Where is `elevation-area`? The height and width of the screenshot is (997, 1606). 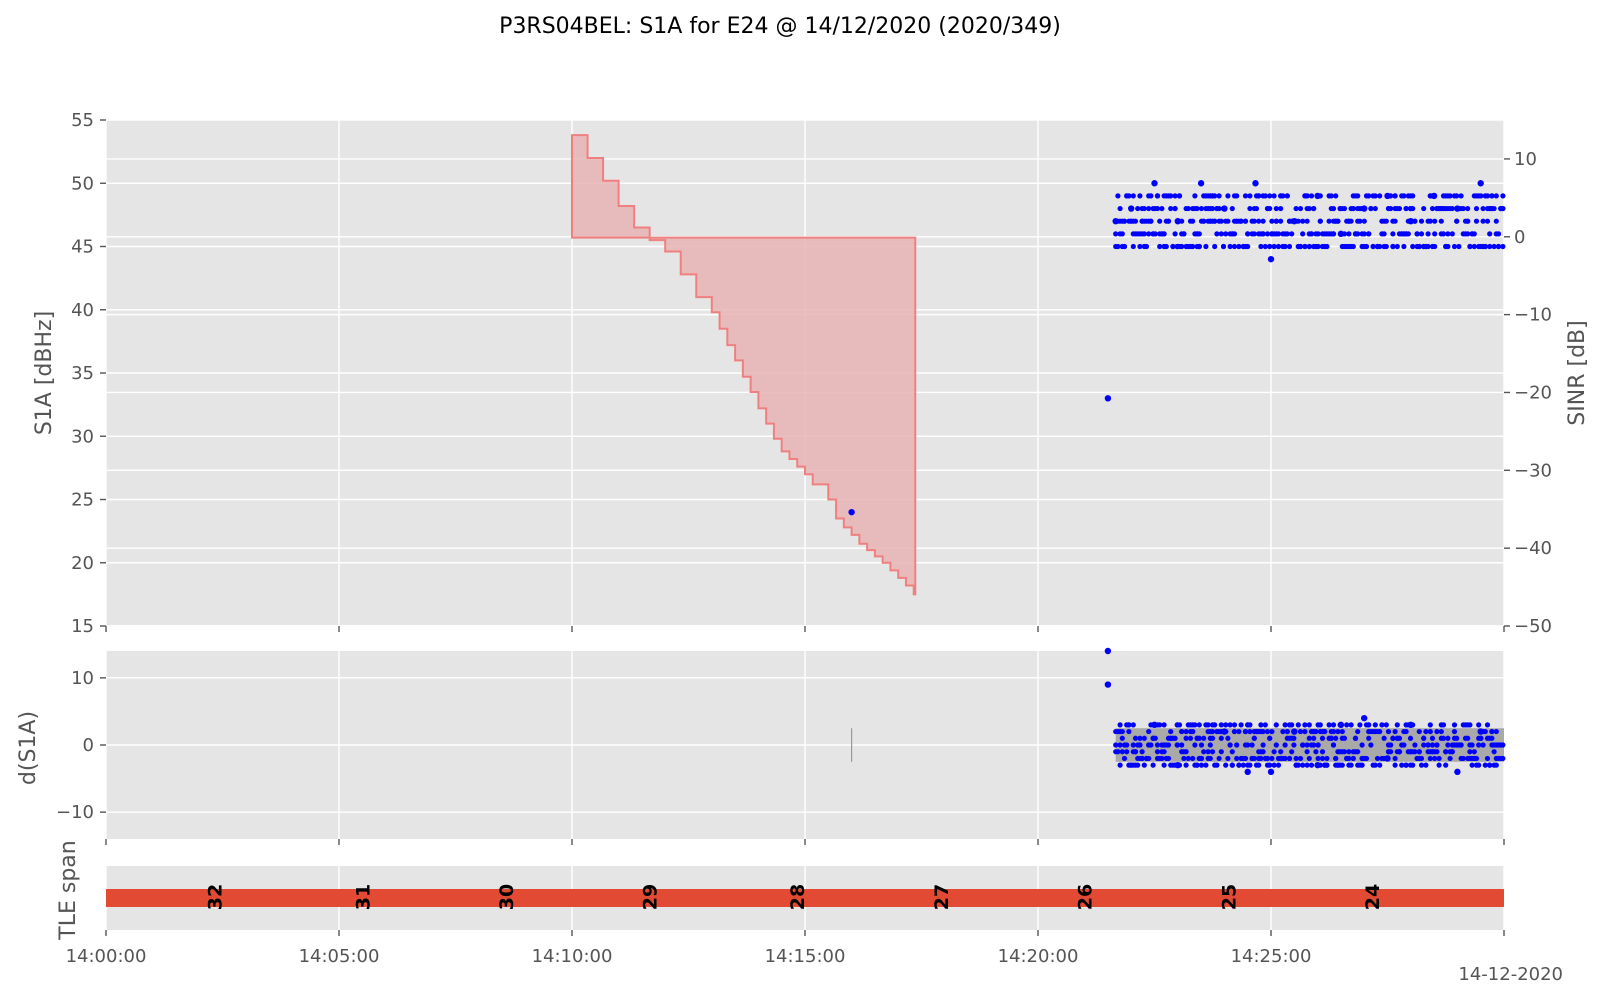 elevation-area is located at coordinates (744, 365).